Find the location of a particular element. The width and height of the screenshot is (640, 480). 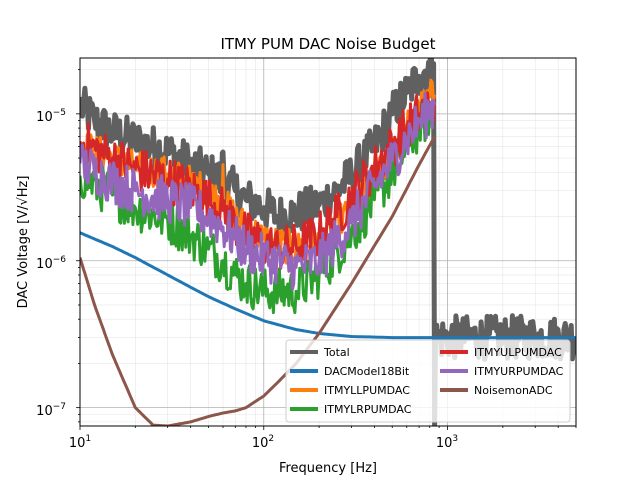

legend-label: ITMYLLPUMDAC is located at coordinates (367, 390).